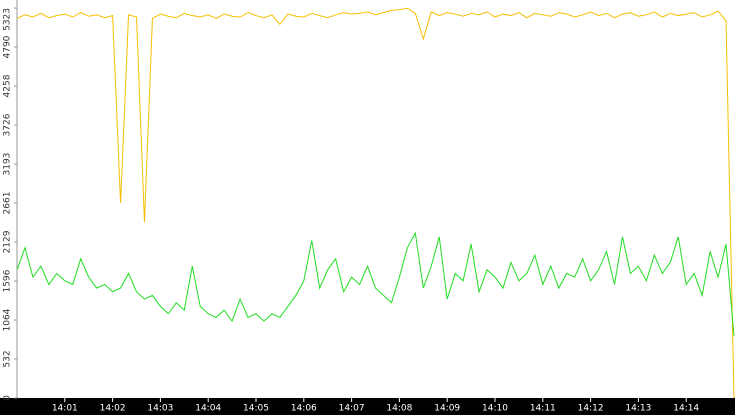 Image resolution: width=735 pixels, height=415 pixels. Describe the element at coordinates (113, 409) in the screenshot. I see `x-tick-label: 14:02` at that location.